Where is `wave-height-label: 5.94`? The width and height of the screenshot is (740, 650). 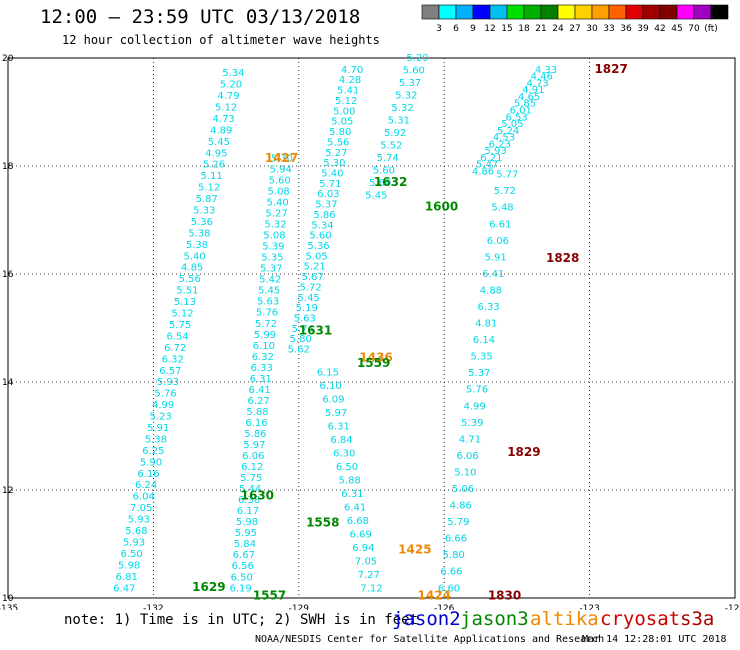
wave-height-label: 5.94 is located at coordinates (281, 169).